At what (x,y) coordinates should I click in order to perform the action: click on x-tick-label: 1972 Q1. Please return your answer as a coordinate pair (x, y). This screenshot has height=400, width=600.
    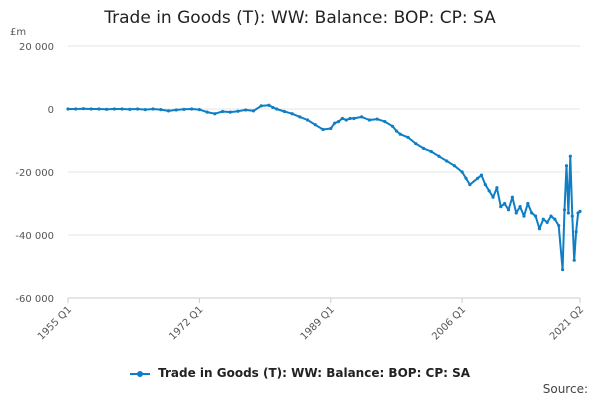
    Looking at the image, I should click on (186, 323).